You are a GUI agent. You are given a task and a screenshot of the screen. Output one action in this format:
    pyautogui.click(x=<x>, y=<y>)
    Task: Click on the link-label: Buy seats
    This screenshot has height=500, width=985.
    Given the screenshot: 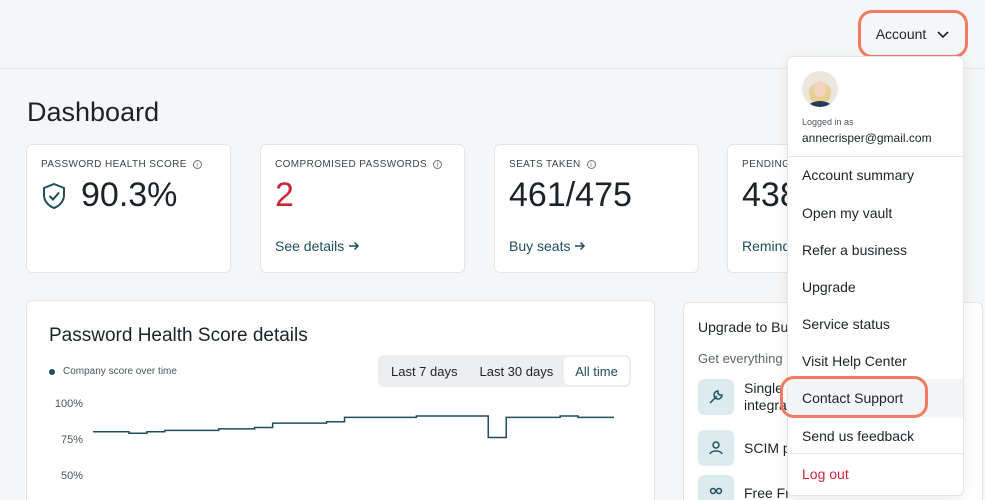 What is the action you would take?
    pyautogui.click(x=540, y=246)
    